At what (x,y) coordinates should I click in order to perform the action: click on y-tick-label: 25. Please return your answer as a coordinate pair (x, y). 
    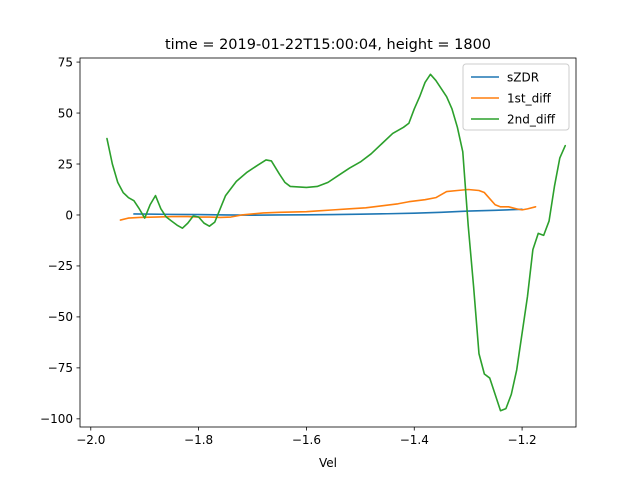
    Looking at the image, I should click on (65, 164).